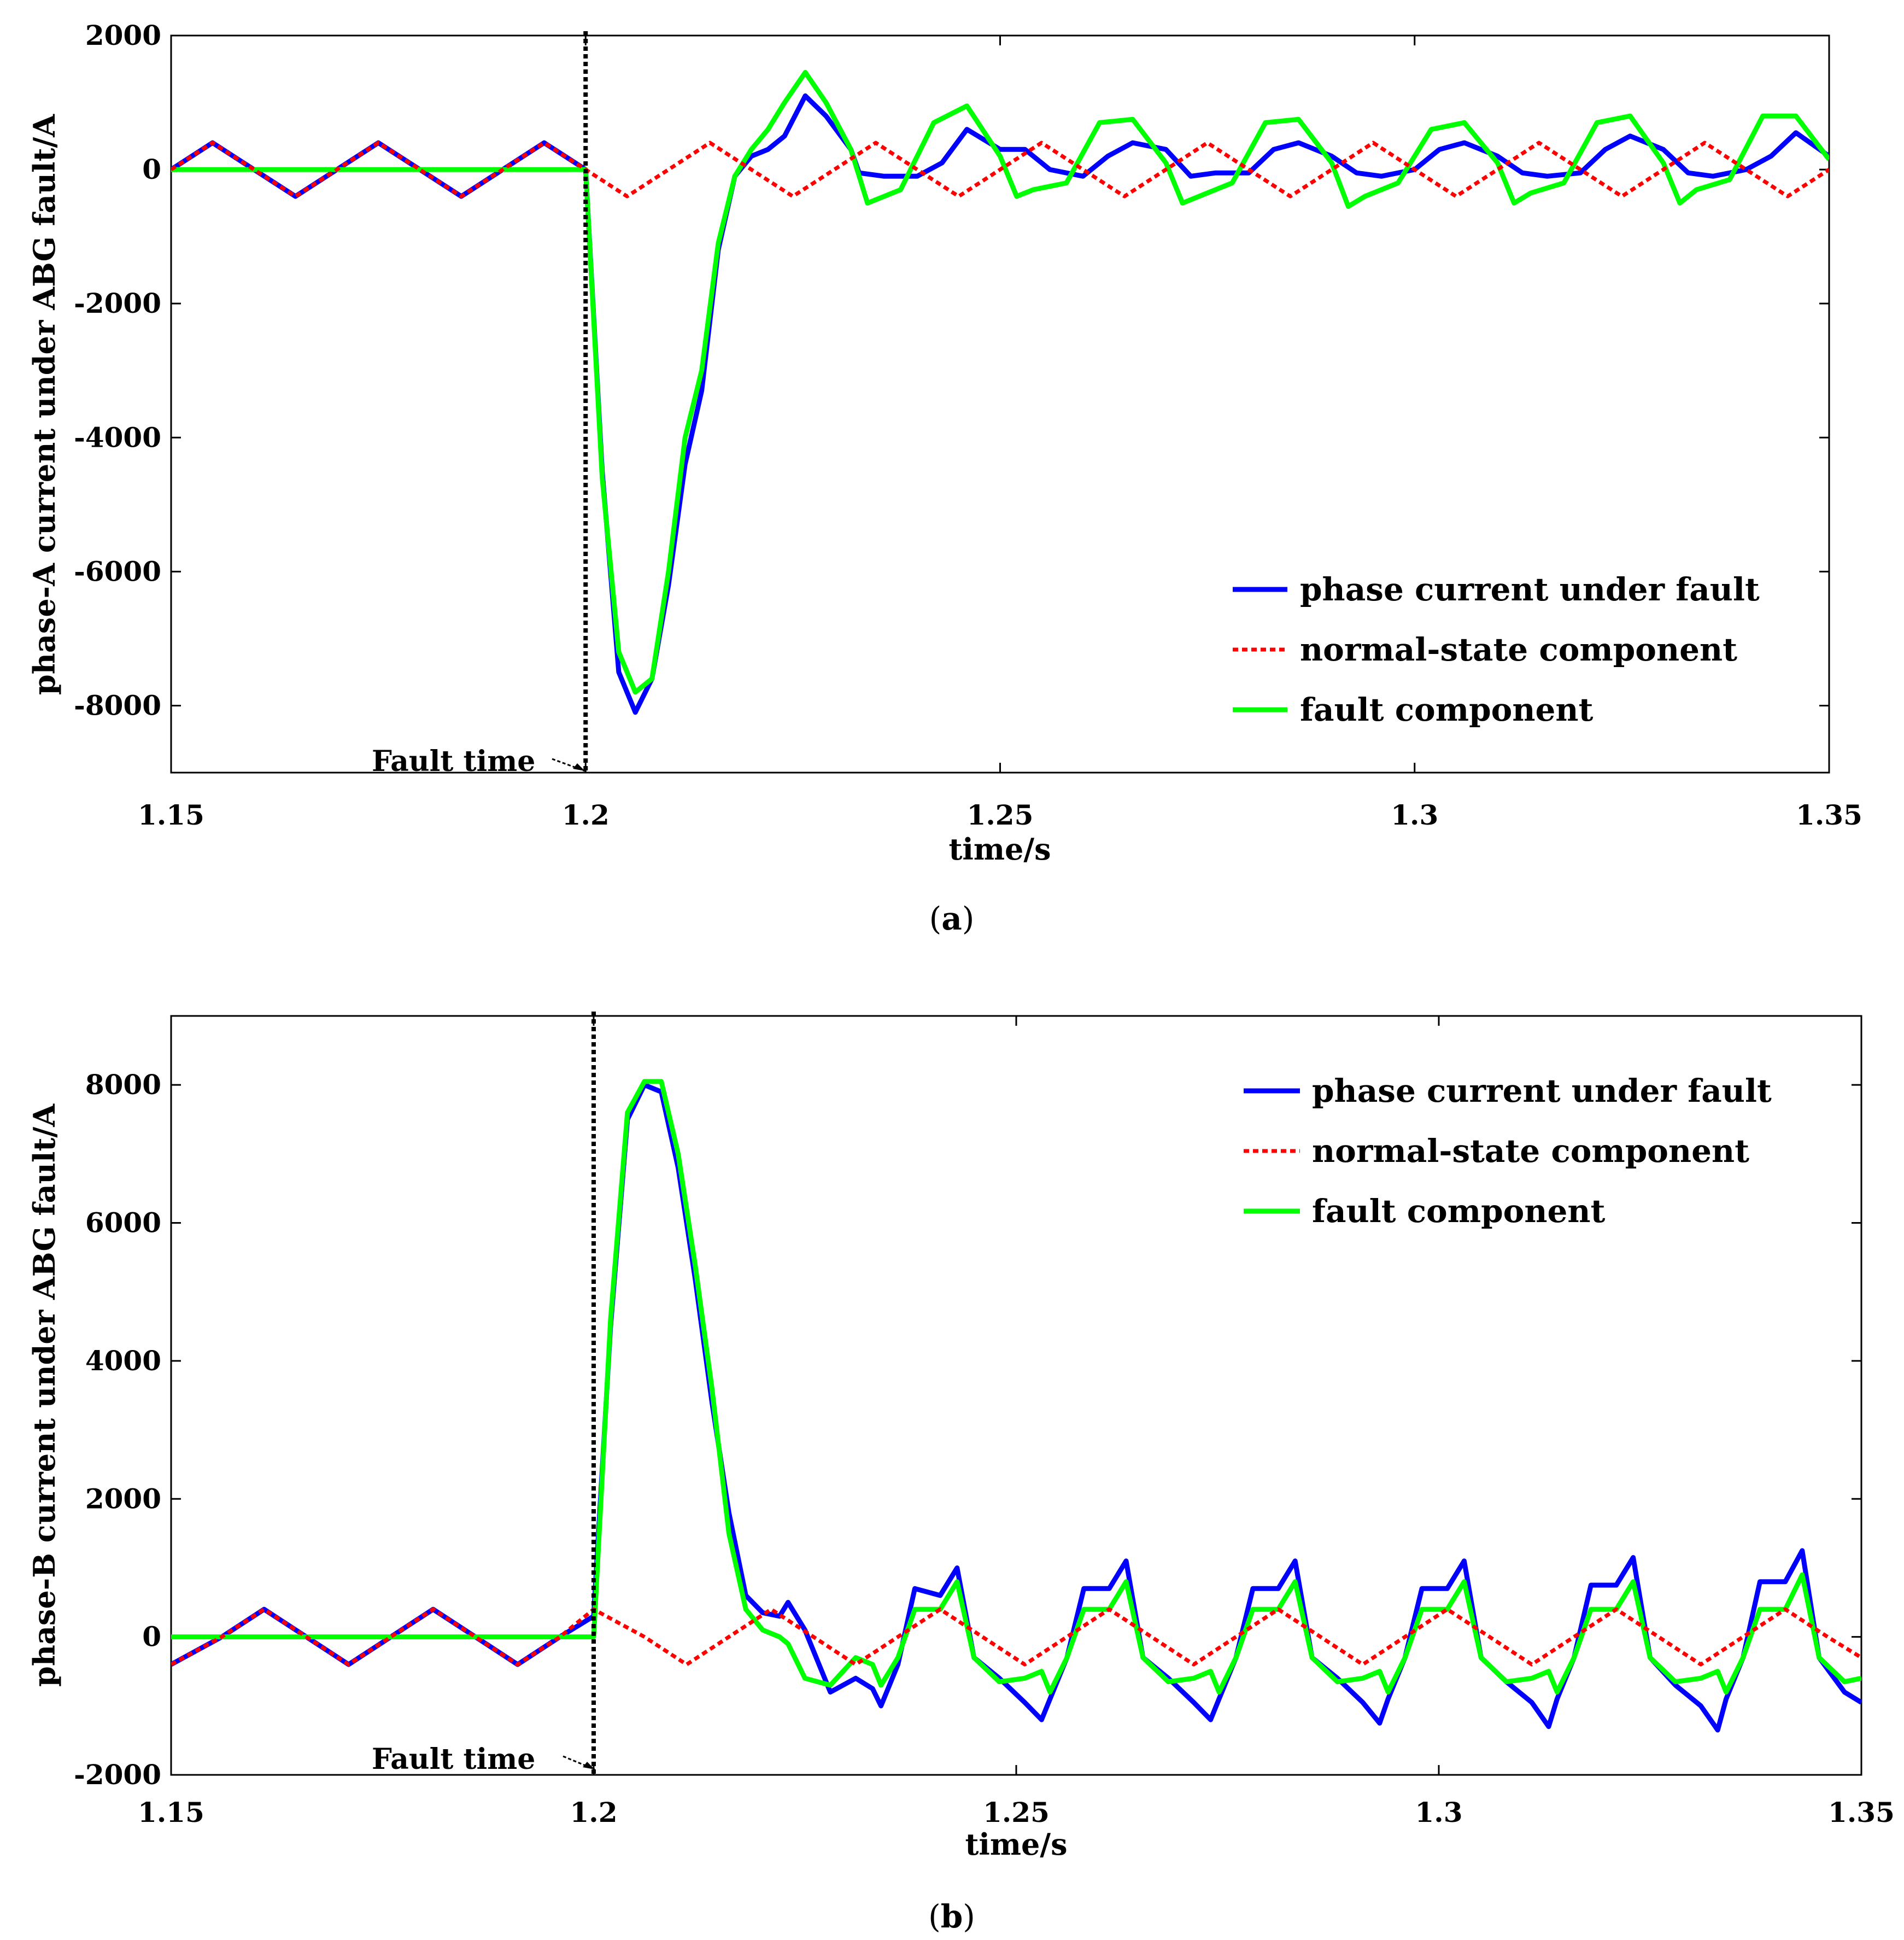 The image size is (1904, 1940). Describe the element at coordinates (1518, 649) in the screenshot. I see `legend-label-a-1: normal-state component` at that location.